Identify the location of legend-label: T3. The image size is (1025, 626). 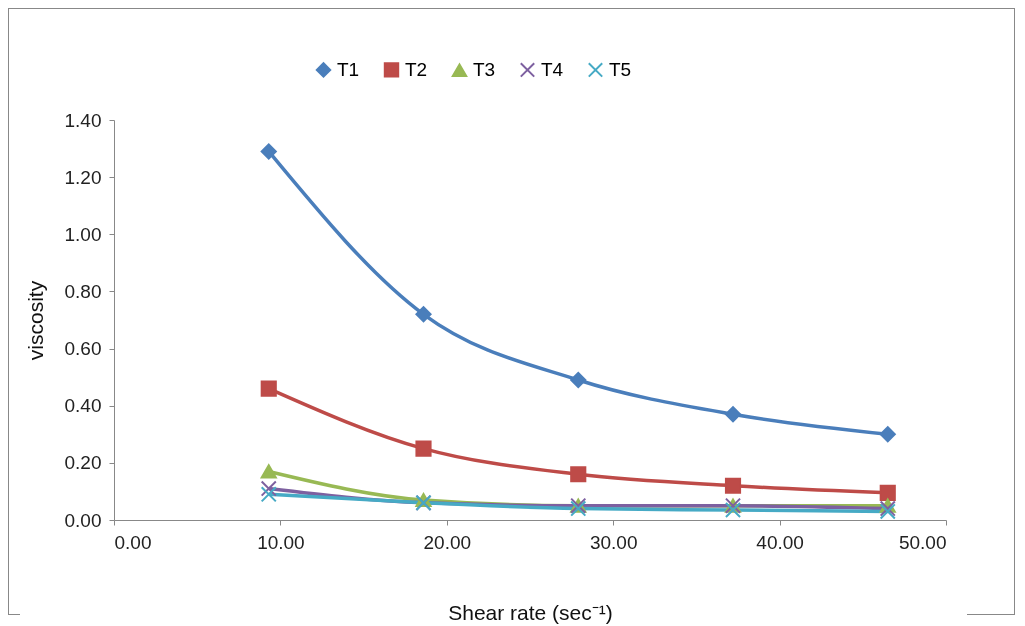
(484, 70).